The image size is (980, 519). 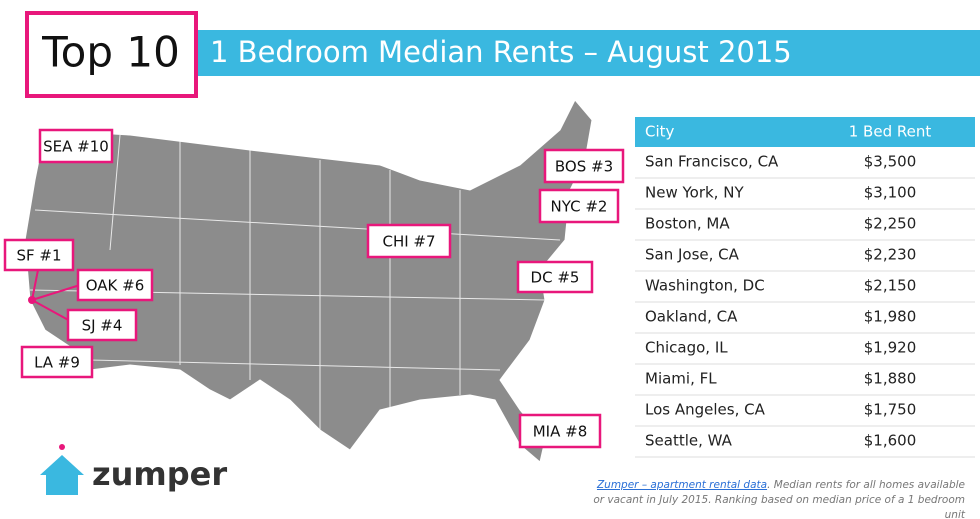 What do you see at coordinates (890, 286) in the screenshot?
I see `rent: $2,150` at bounding box center [890, 286].